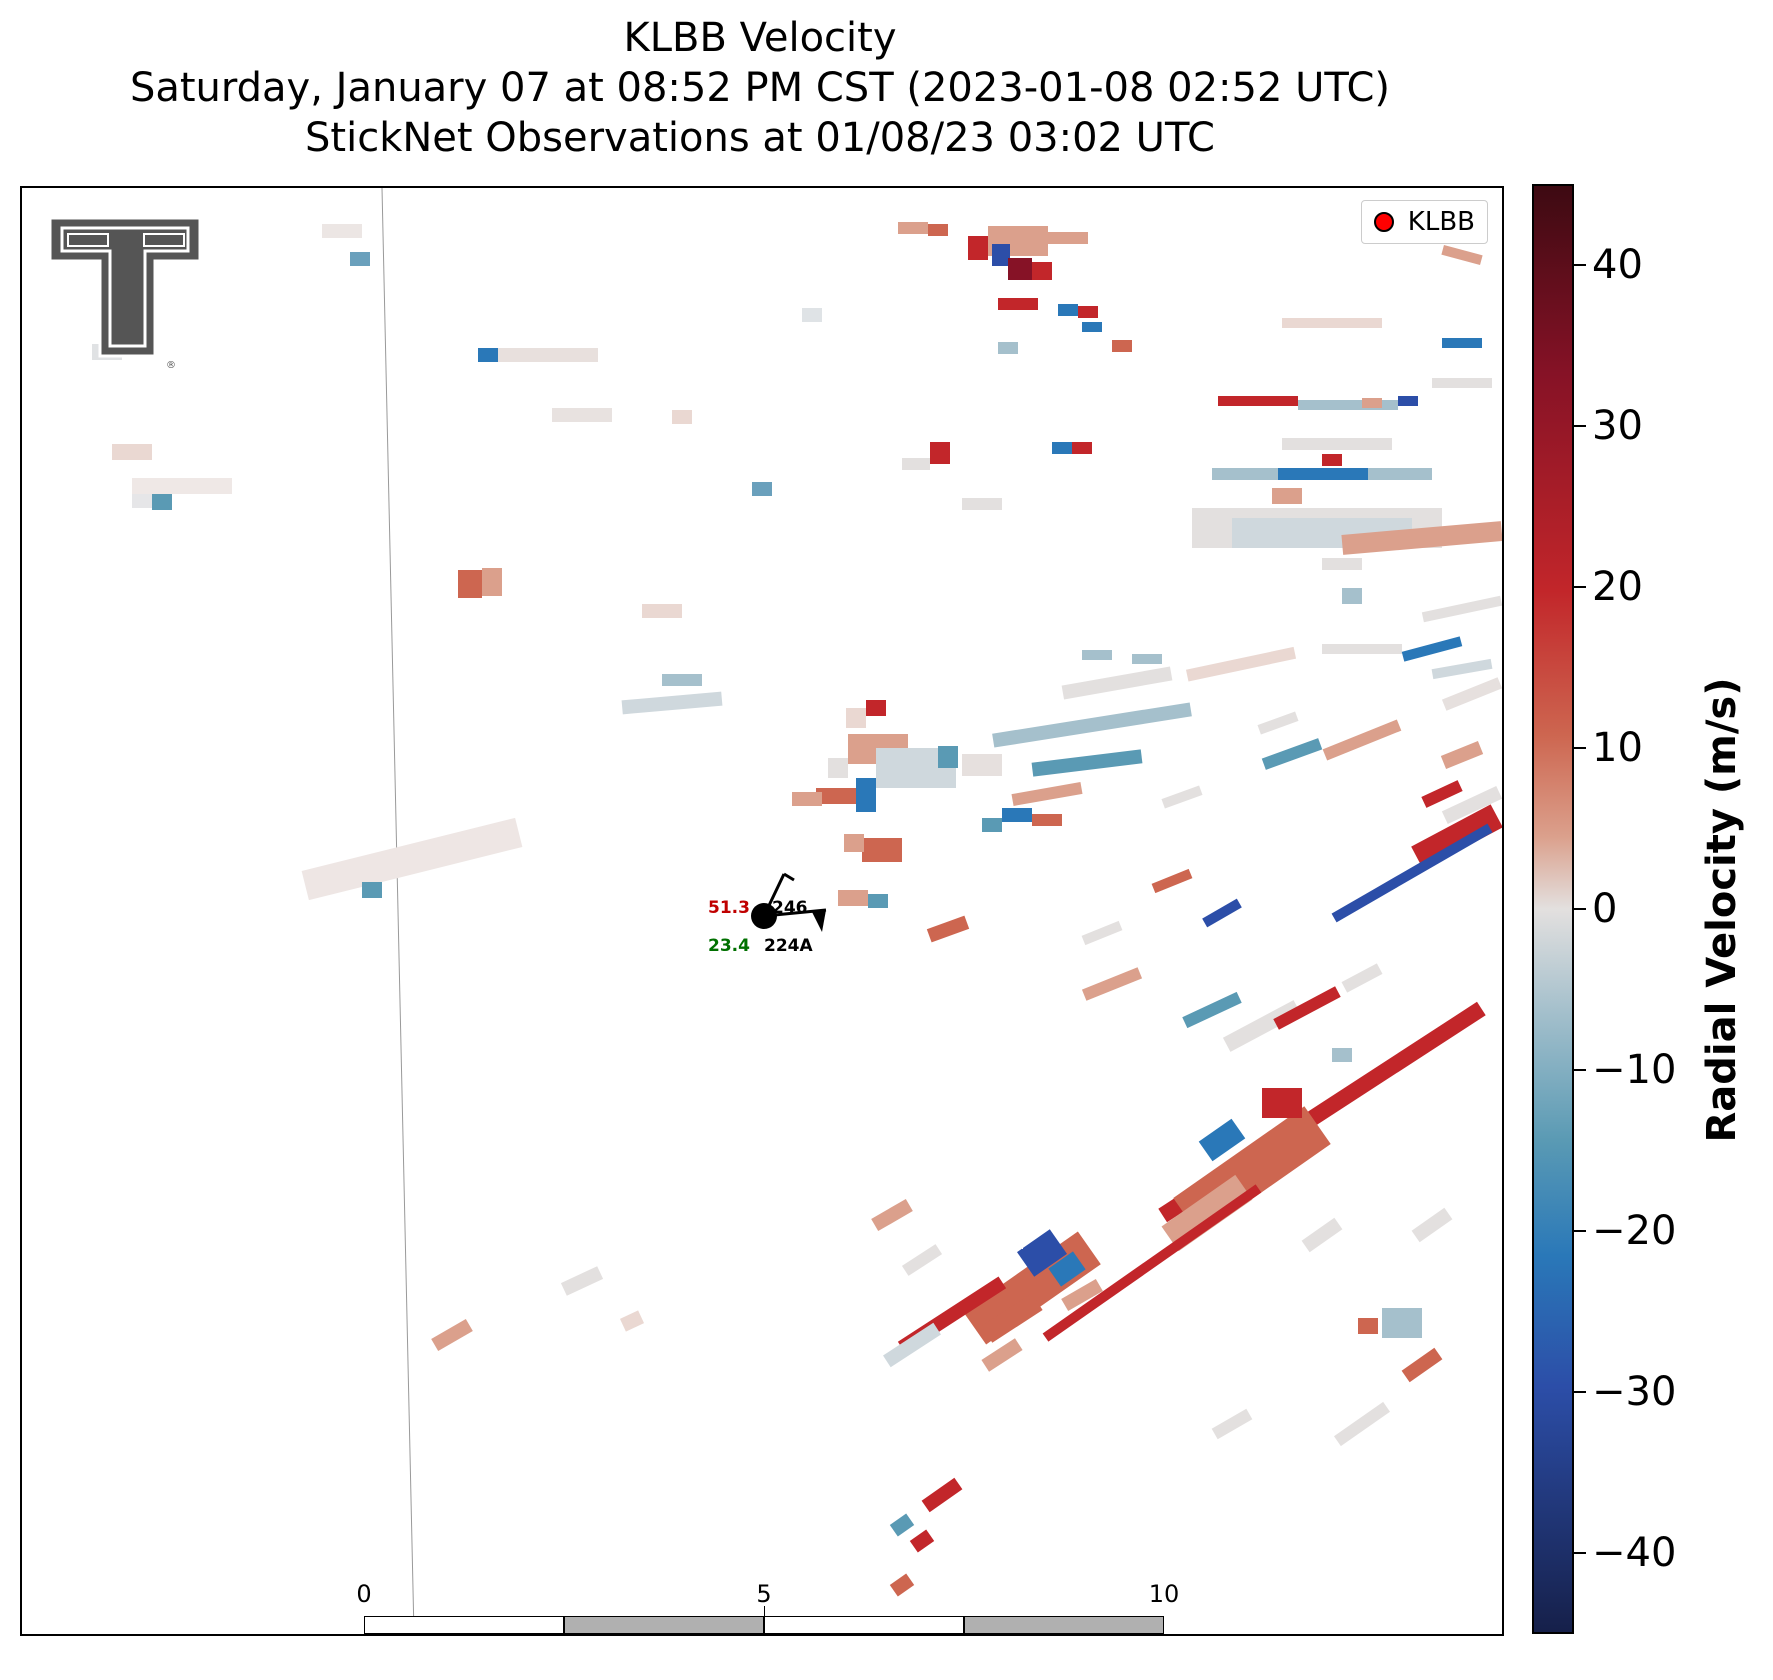  I want to click on colorbar-tick-label: −30, so click(1634, 1392).